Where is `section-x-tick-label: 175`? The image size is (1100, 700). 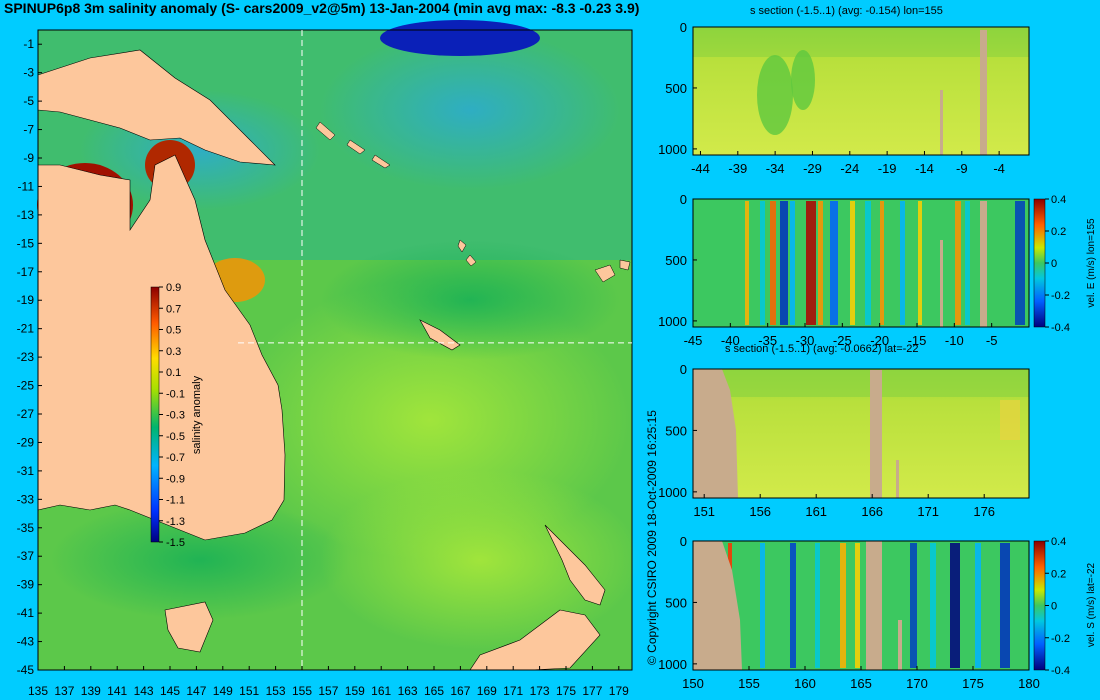 section-x-tick-label: 175 is located at coordinates (973, 683).